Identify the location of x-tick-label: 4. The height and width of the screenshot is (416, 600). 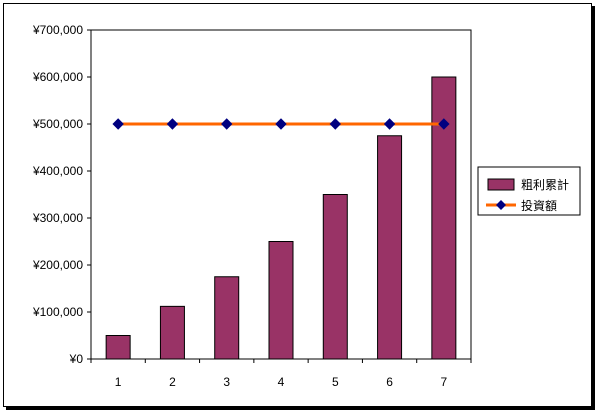
(281, 382).